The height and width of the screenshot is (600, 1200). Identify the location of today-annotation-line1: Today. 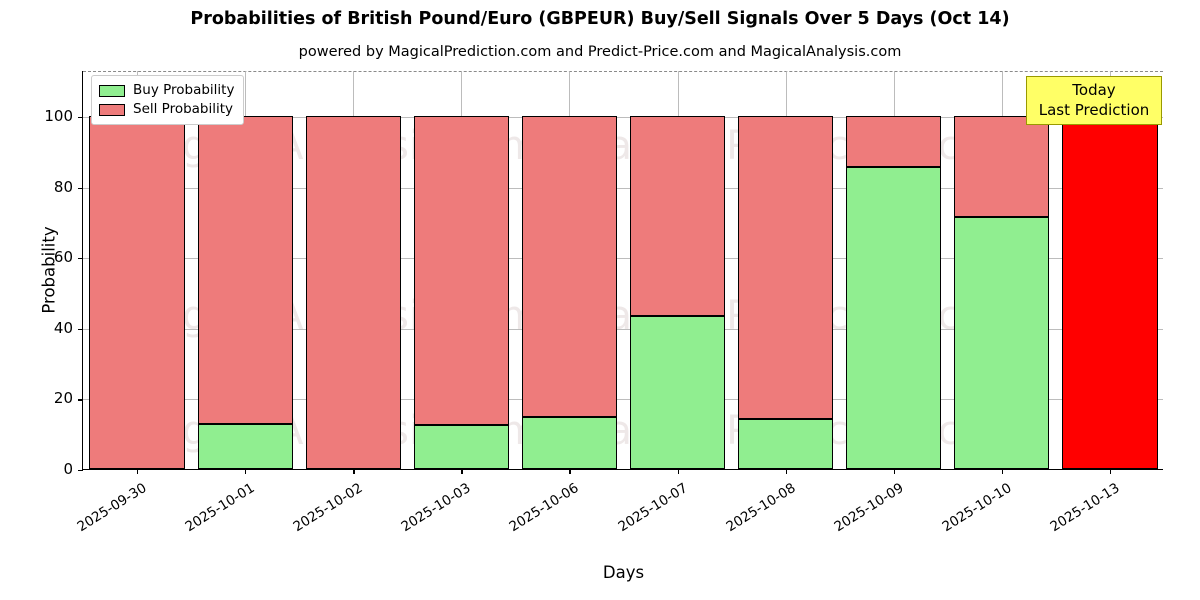
(1094, 90).